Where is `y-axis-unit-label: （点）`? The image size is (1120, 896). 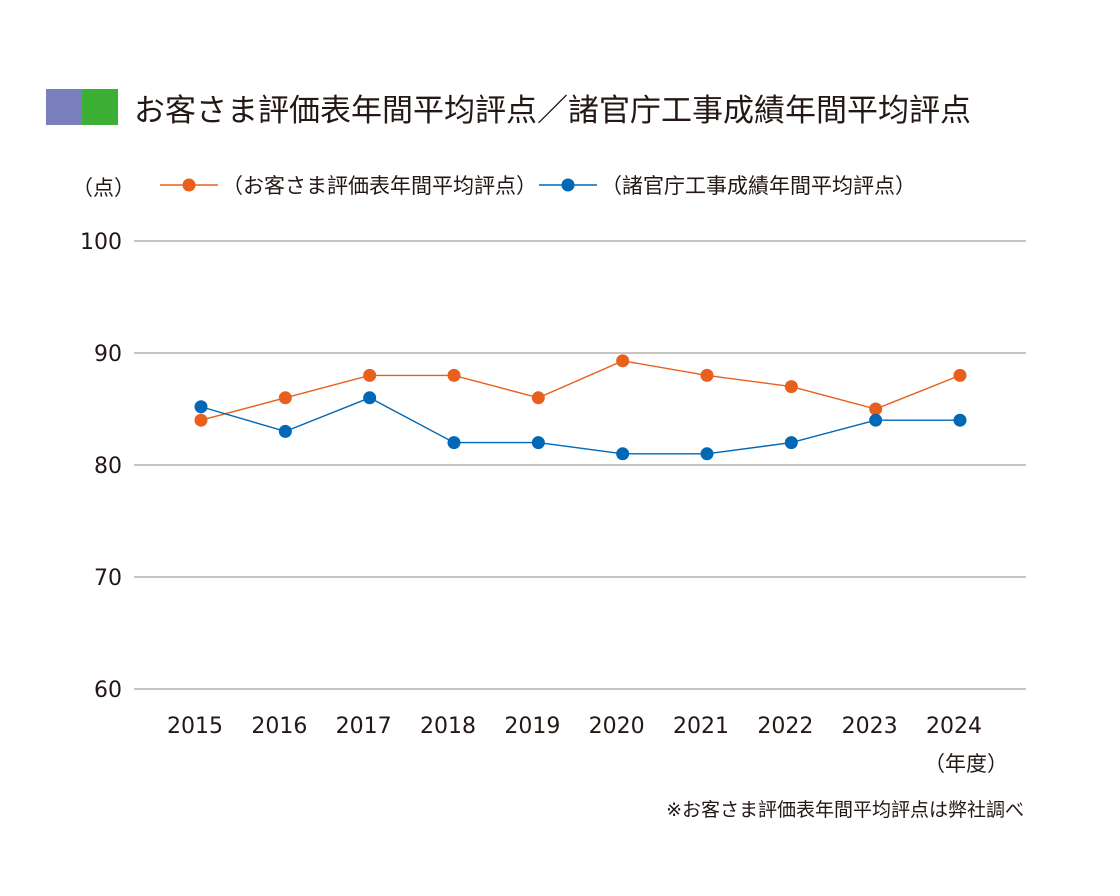
y-axis-unit-label: （点） is located at coordinates (103, 188).